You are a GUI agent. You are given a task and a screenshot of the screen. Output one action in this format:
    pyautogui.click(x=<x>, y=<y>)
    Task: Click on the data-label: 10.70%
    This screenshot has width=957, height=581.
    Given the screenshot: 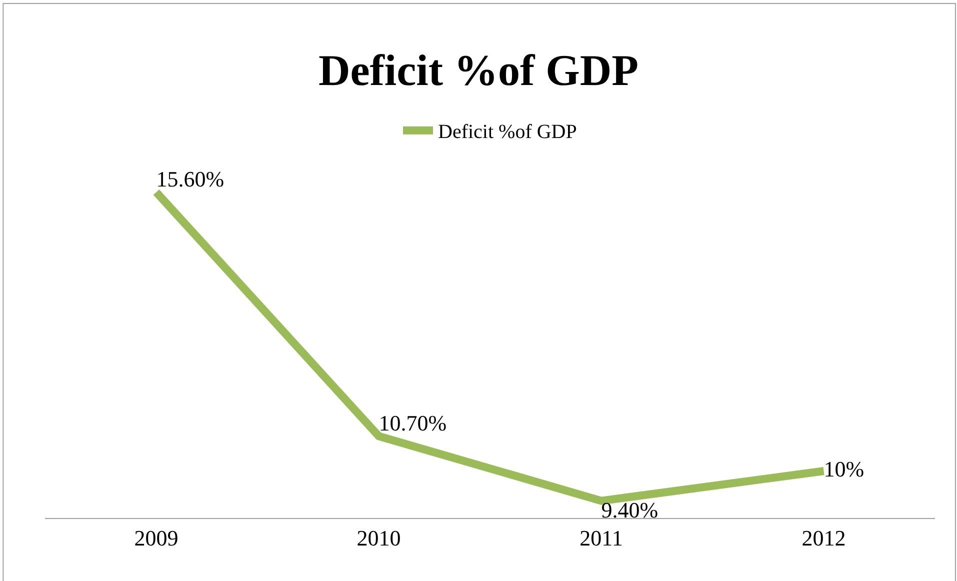 What is the action you would take?
    pyautogui.click(x=412, y=423)
    